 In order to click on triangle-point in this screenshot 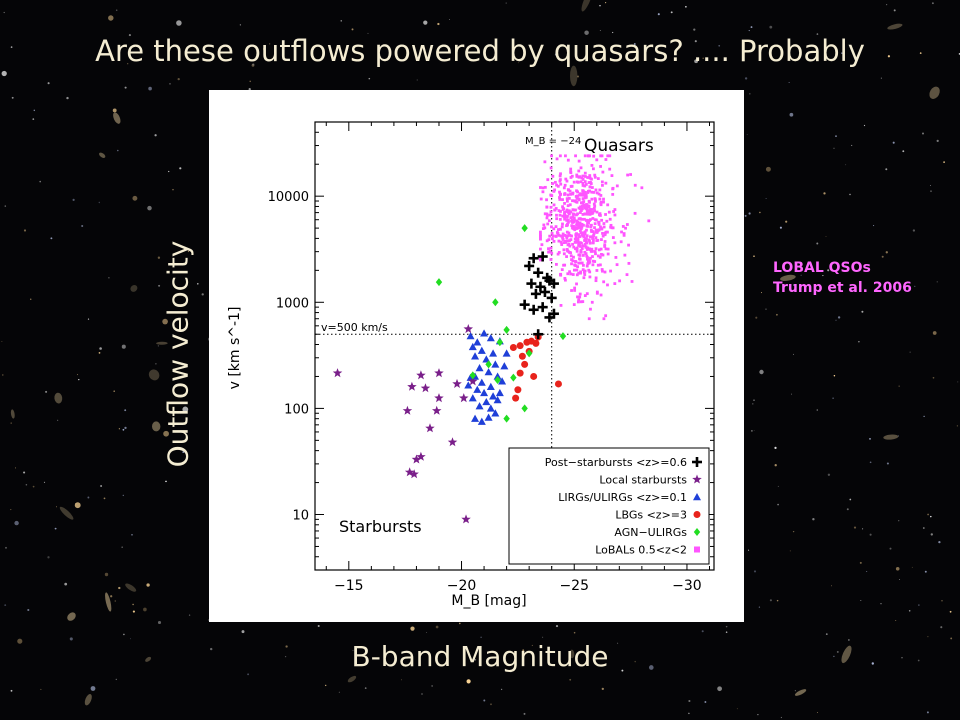, I will do `click(472, 346)`.